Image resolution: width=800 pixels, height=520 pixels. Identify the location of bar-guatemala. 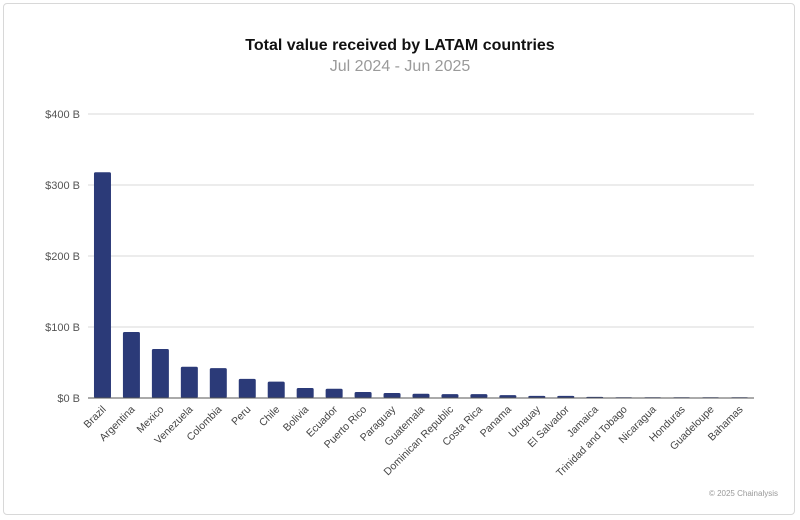
(421, 395).